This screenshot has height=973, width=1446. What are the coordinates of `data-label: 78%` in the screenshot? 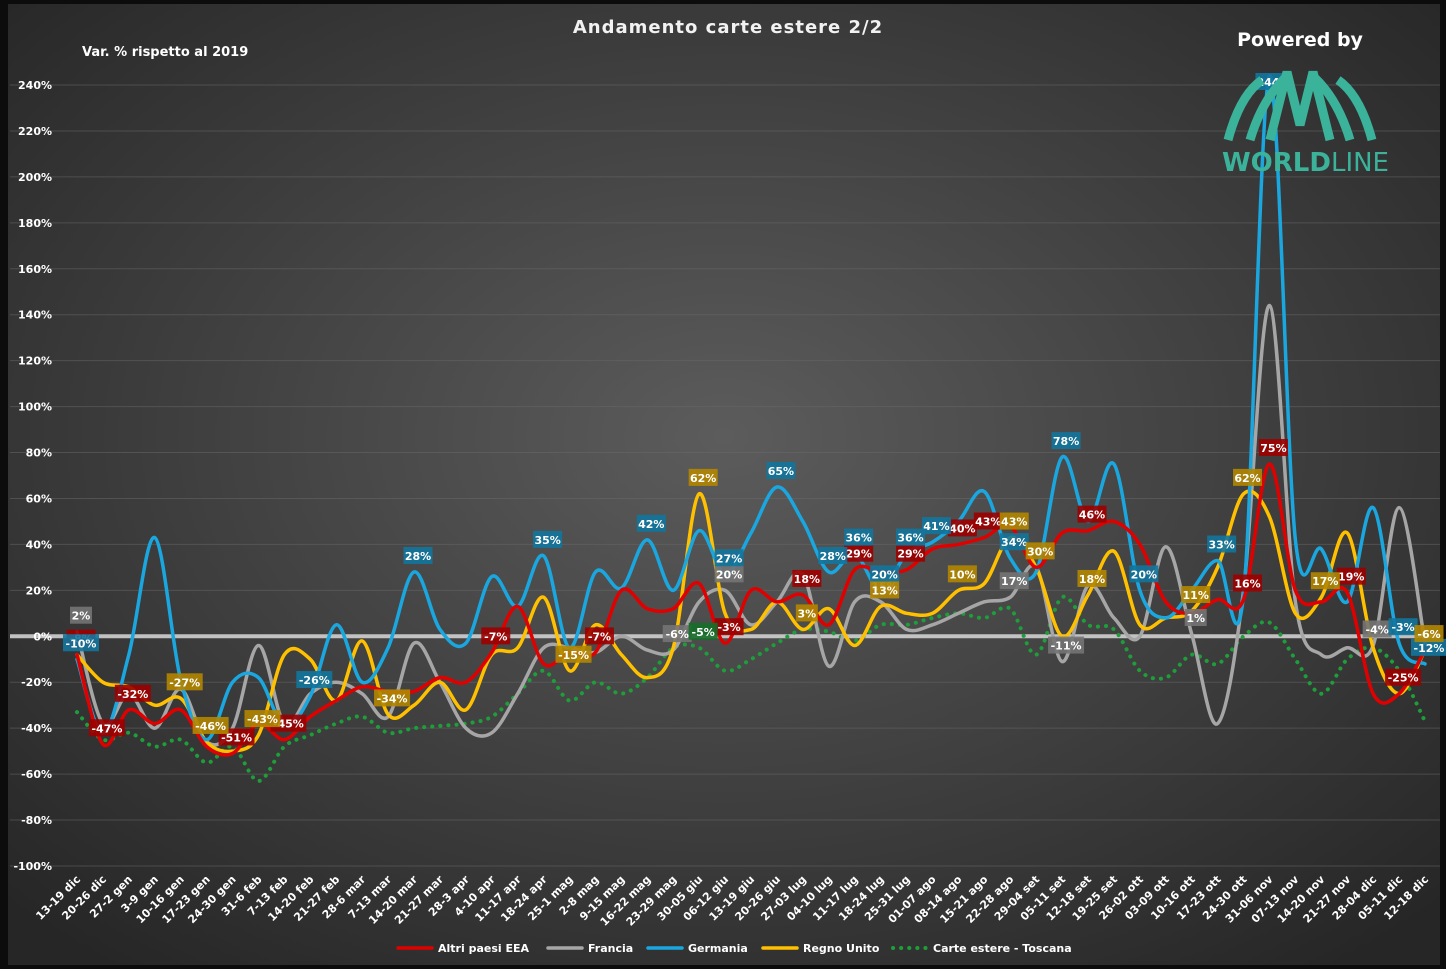 It's located at (1066, 441).